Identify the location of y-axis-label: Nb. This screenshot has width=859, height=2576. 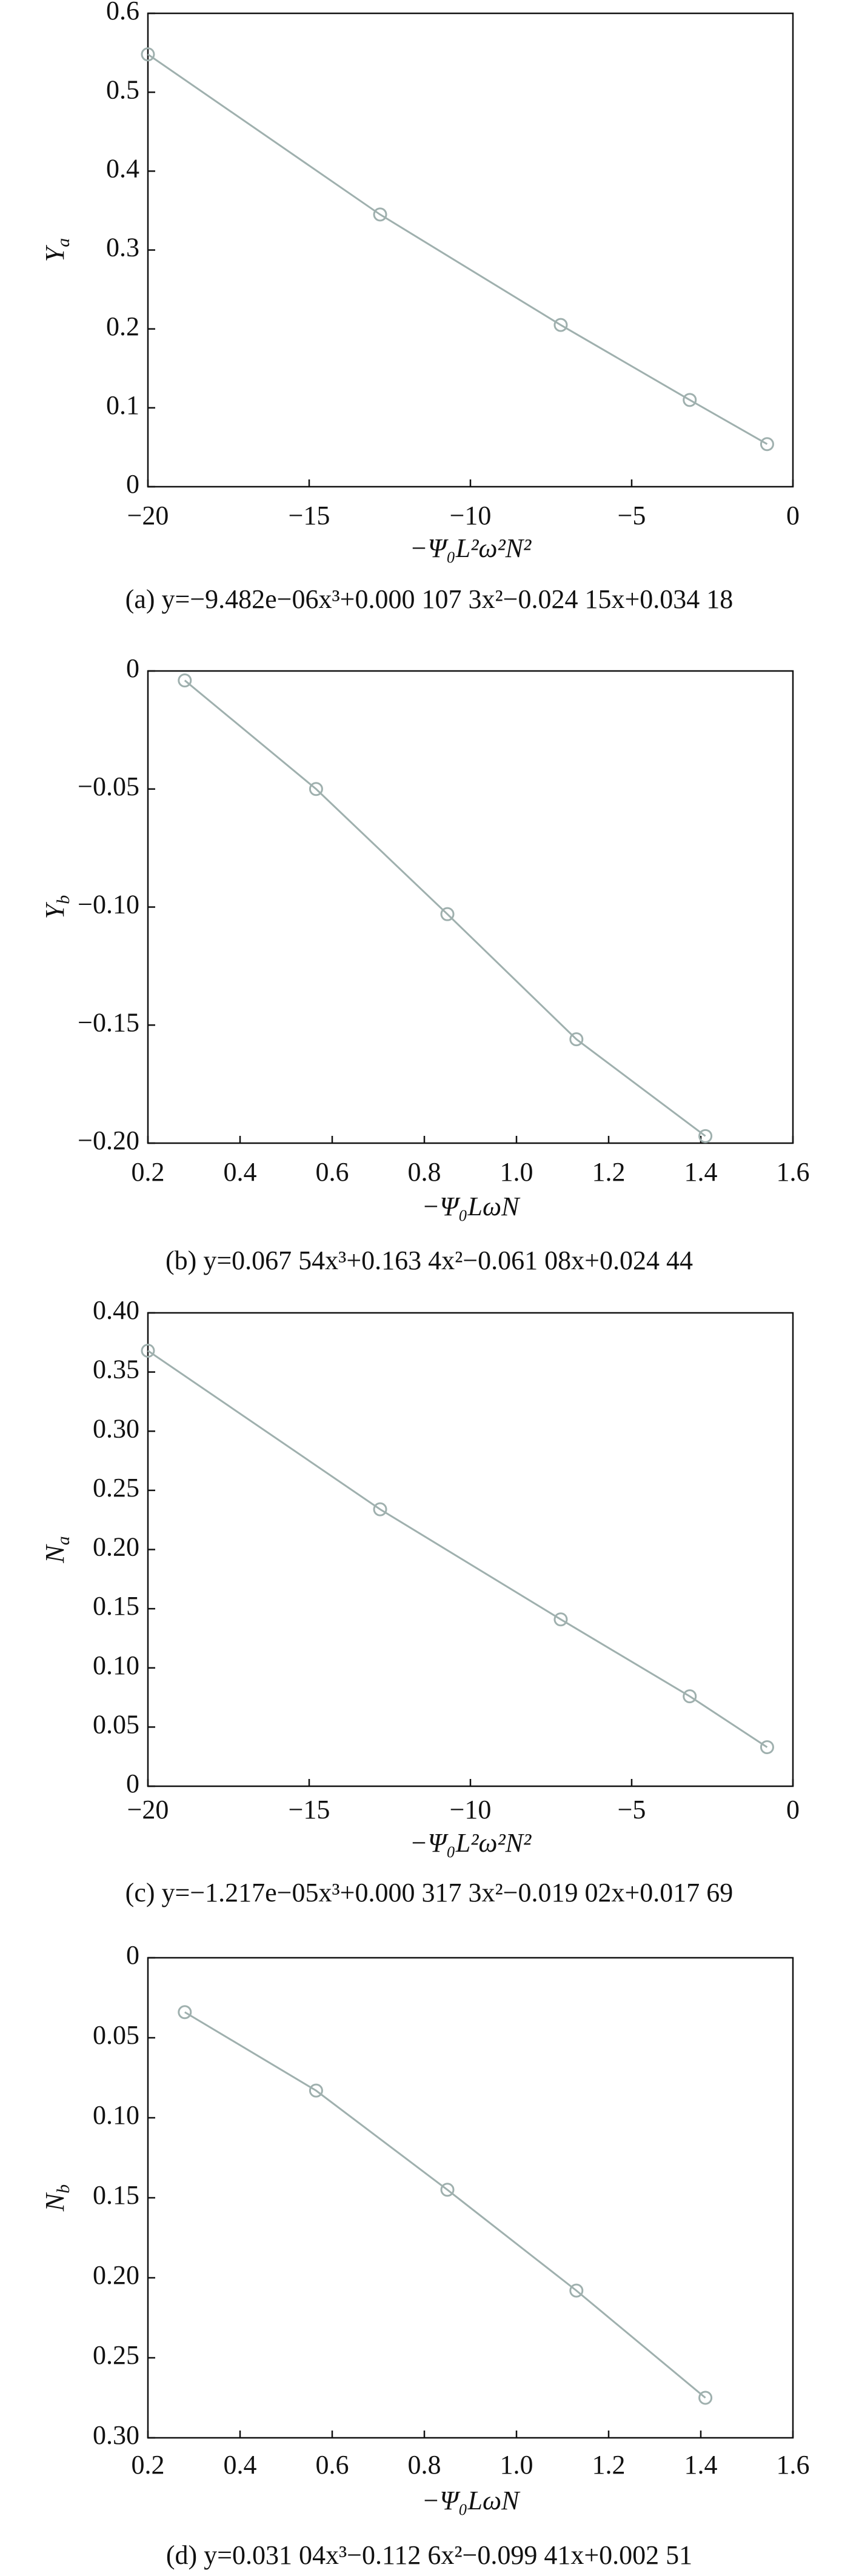
(56, 2198).